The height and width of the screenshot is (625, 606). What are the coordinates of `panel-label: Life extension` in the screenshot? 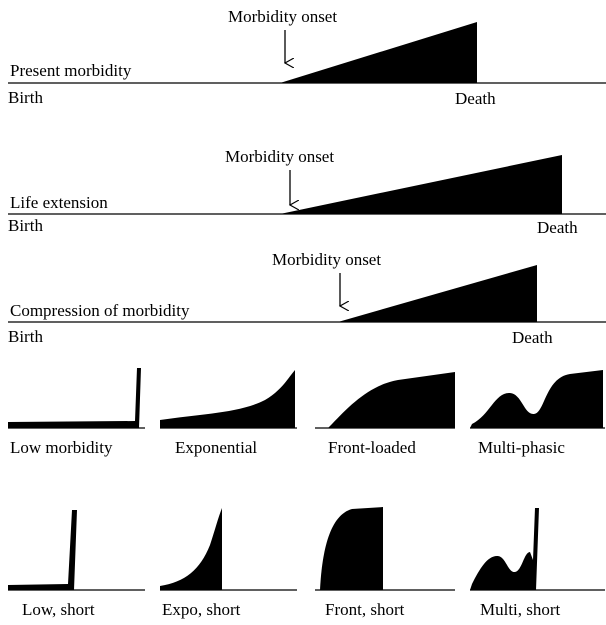 It's located at (59, 202).